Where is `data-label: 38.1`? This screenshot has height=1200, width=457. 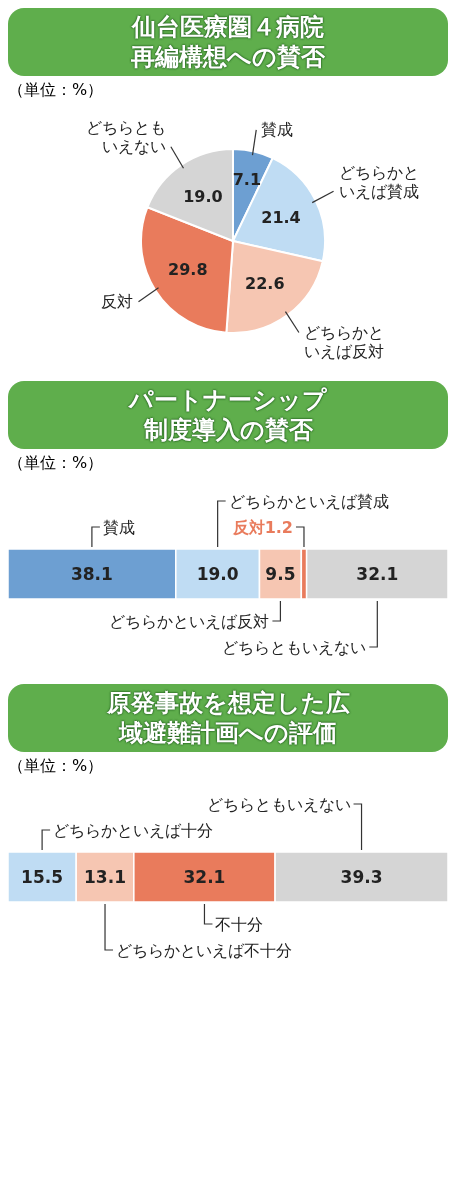
data-label: 38.1 is located at coordinates (91, 574).